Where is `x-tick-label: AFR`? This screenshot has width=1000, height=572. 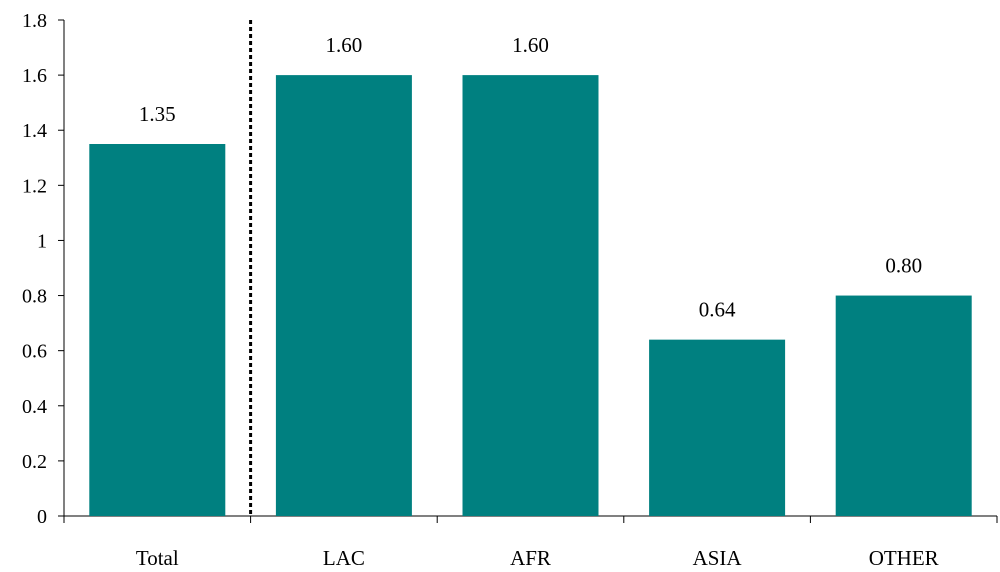 x-tick-label: AFR is located at coordinates (530, 558).